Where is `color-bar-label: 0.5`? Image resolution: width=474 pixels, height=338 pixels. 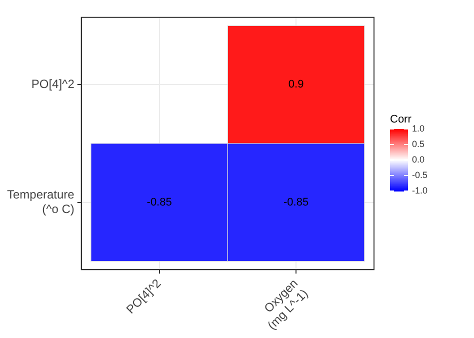 color-bar-label: 0.5 is located at coordinates (418, 143).